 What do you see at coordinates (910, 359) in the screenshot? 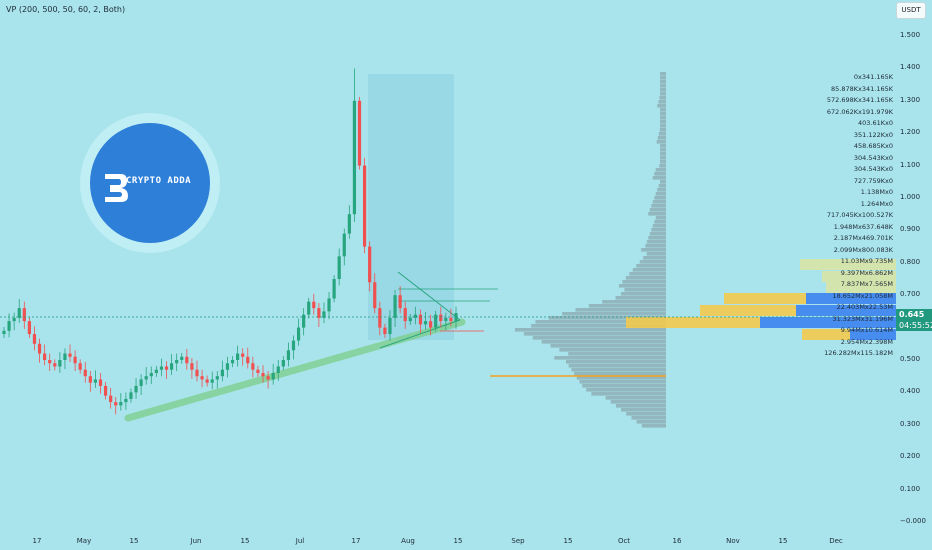
I see `price-tick-label: 0.500` at bounding box center [910, 359].